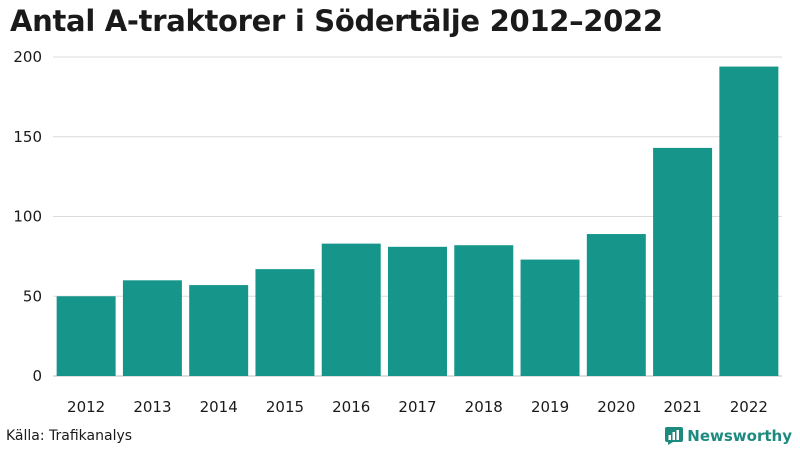  Describe the element at coordinates (749, 407) in the screenshot. I see `x-tick-label: 2022` at that location.